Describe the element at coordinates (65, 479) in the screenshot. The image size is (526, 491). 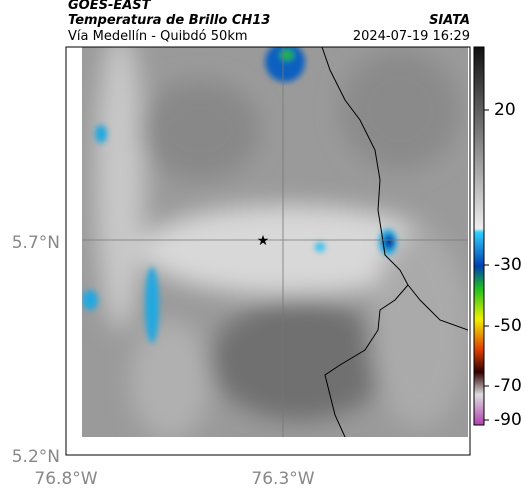
I see `x-label: 76.8°W` at that location.